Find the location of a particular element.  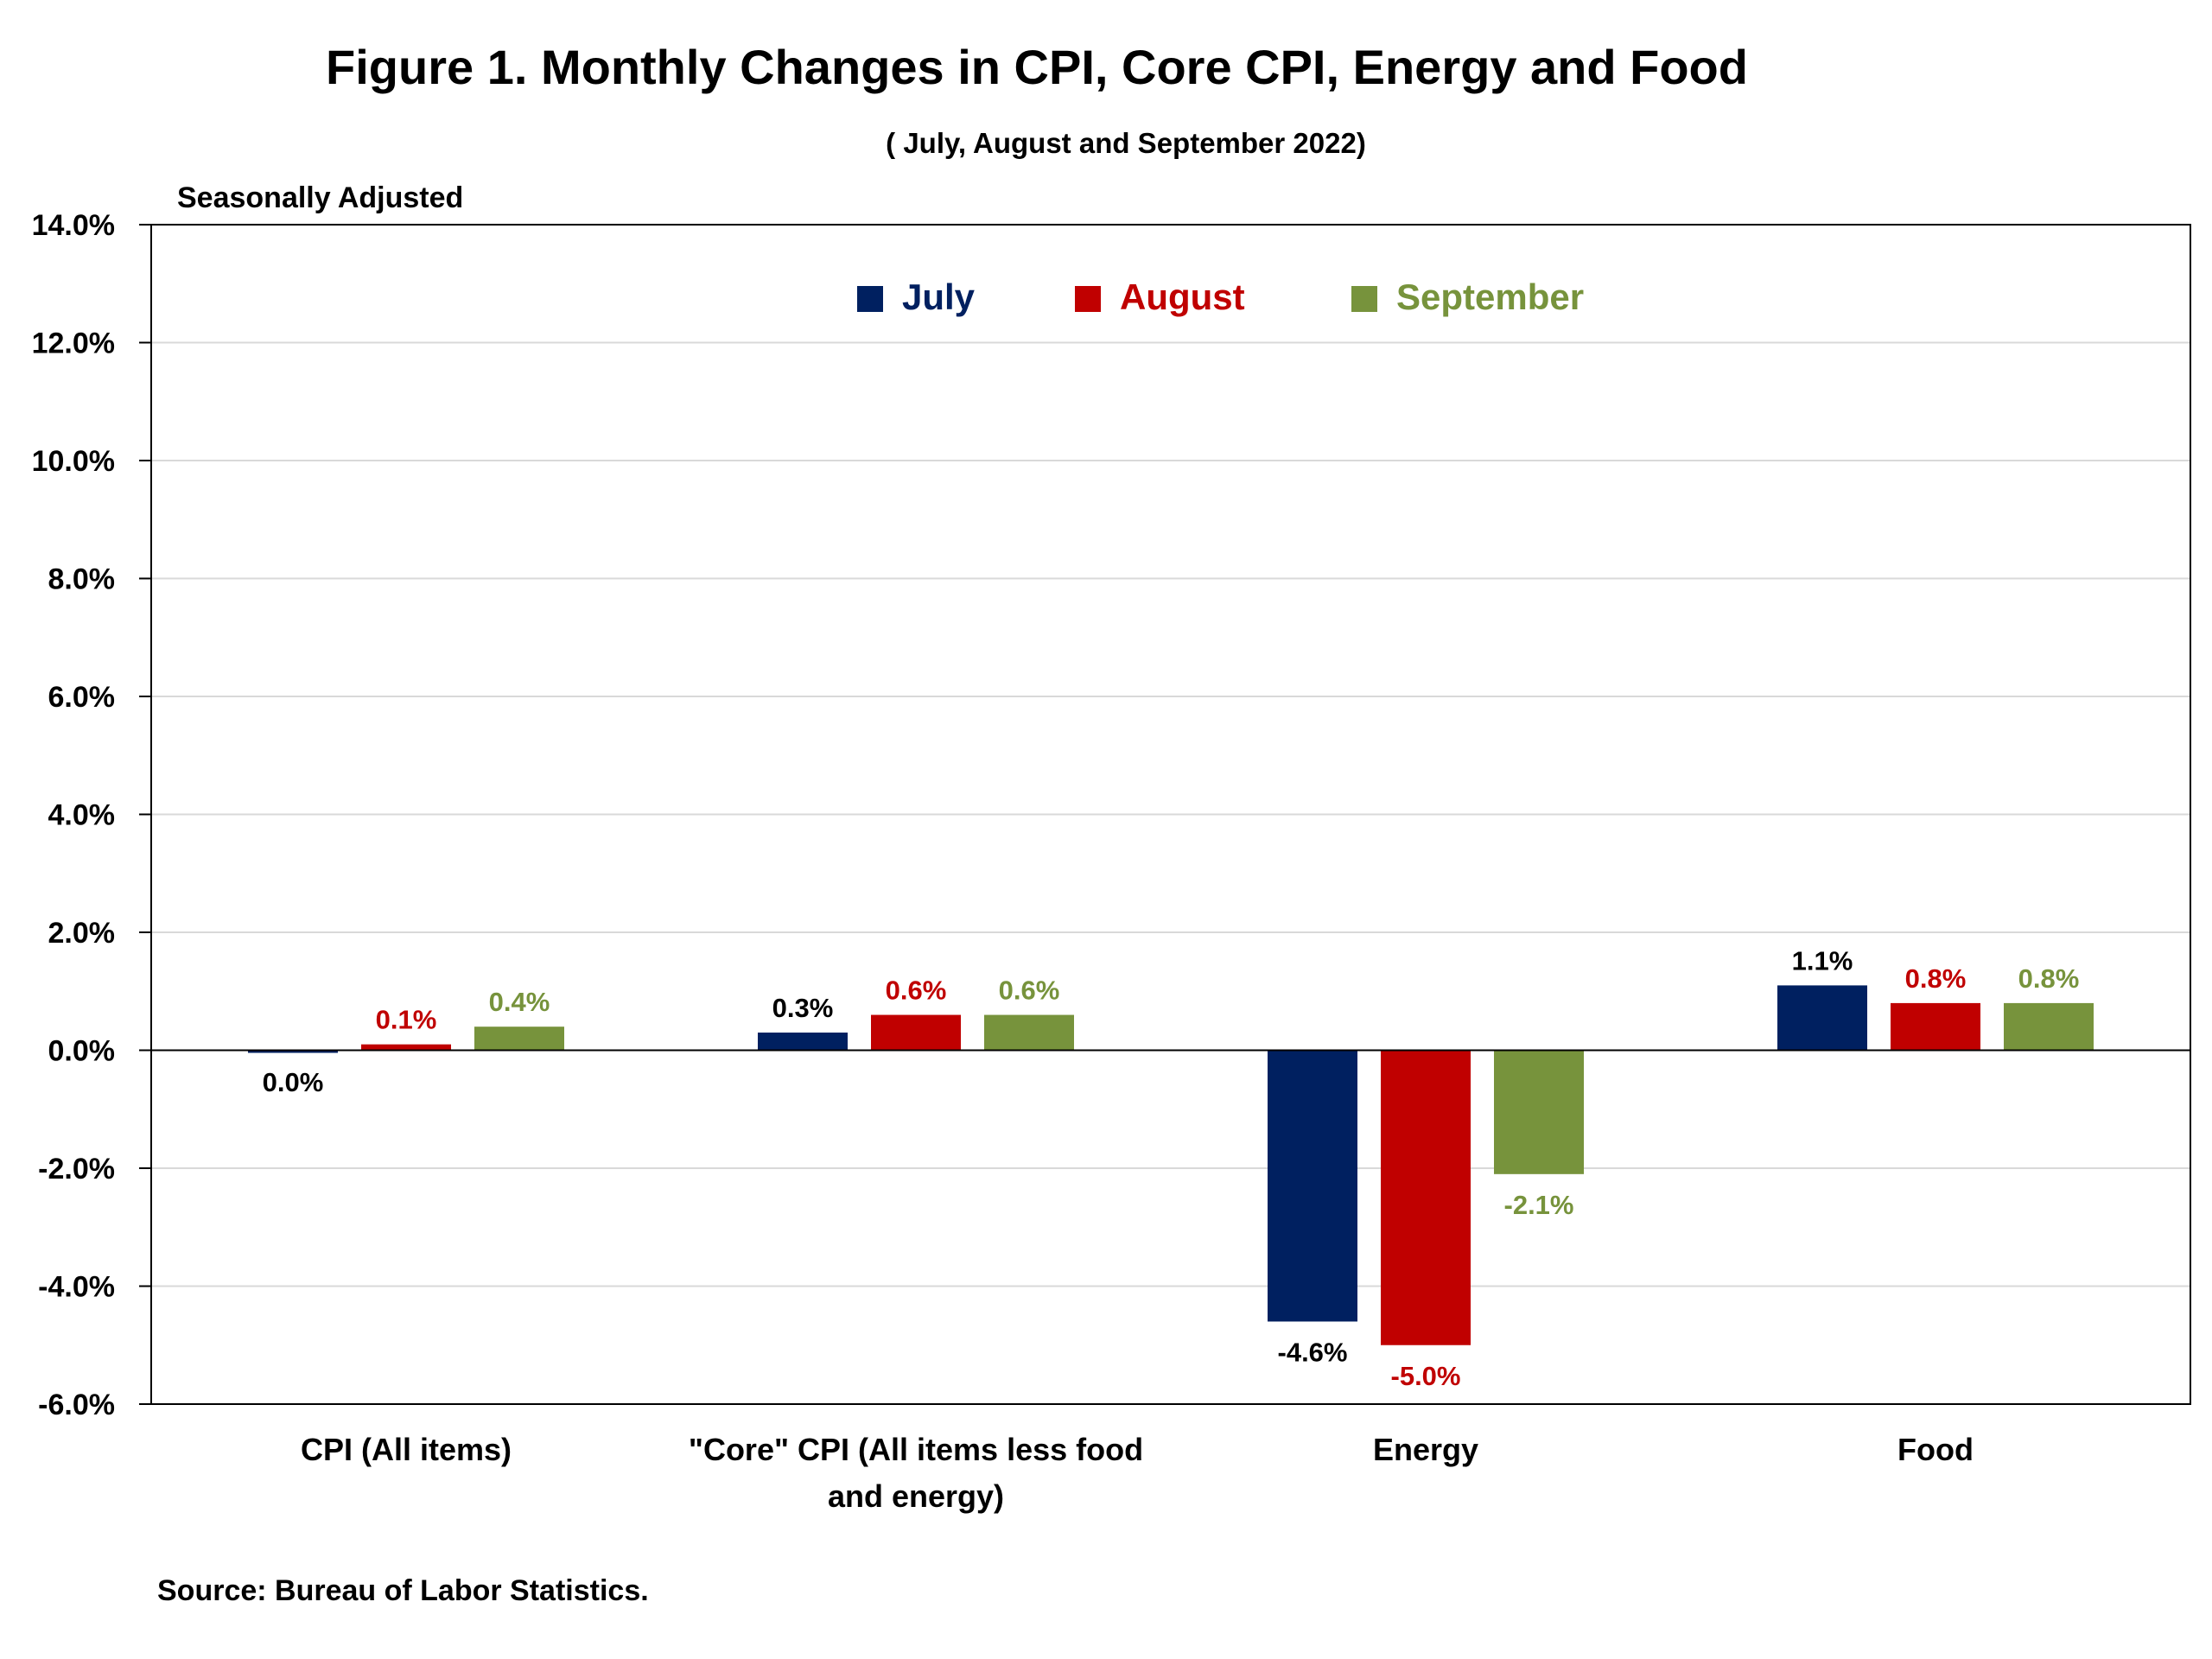

category-label: CPI (All items) is located at coordinates (406, 1449).